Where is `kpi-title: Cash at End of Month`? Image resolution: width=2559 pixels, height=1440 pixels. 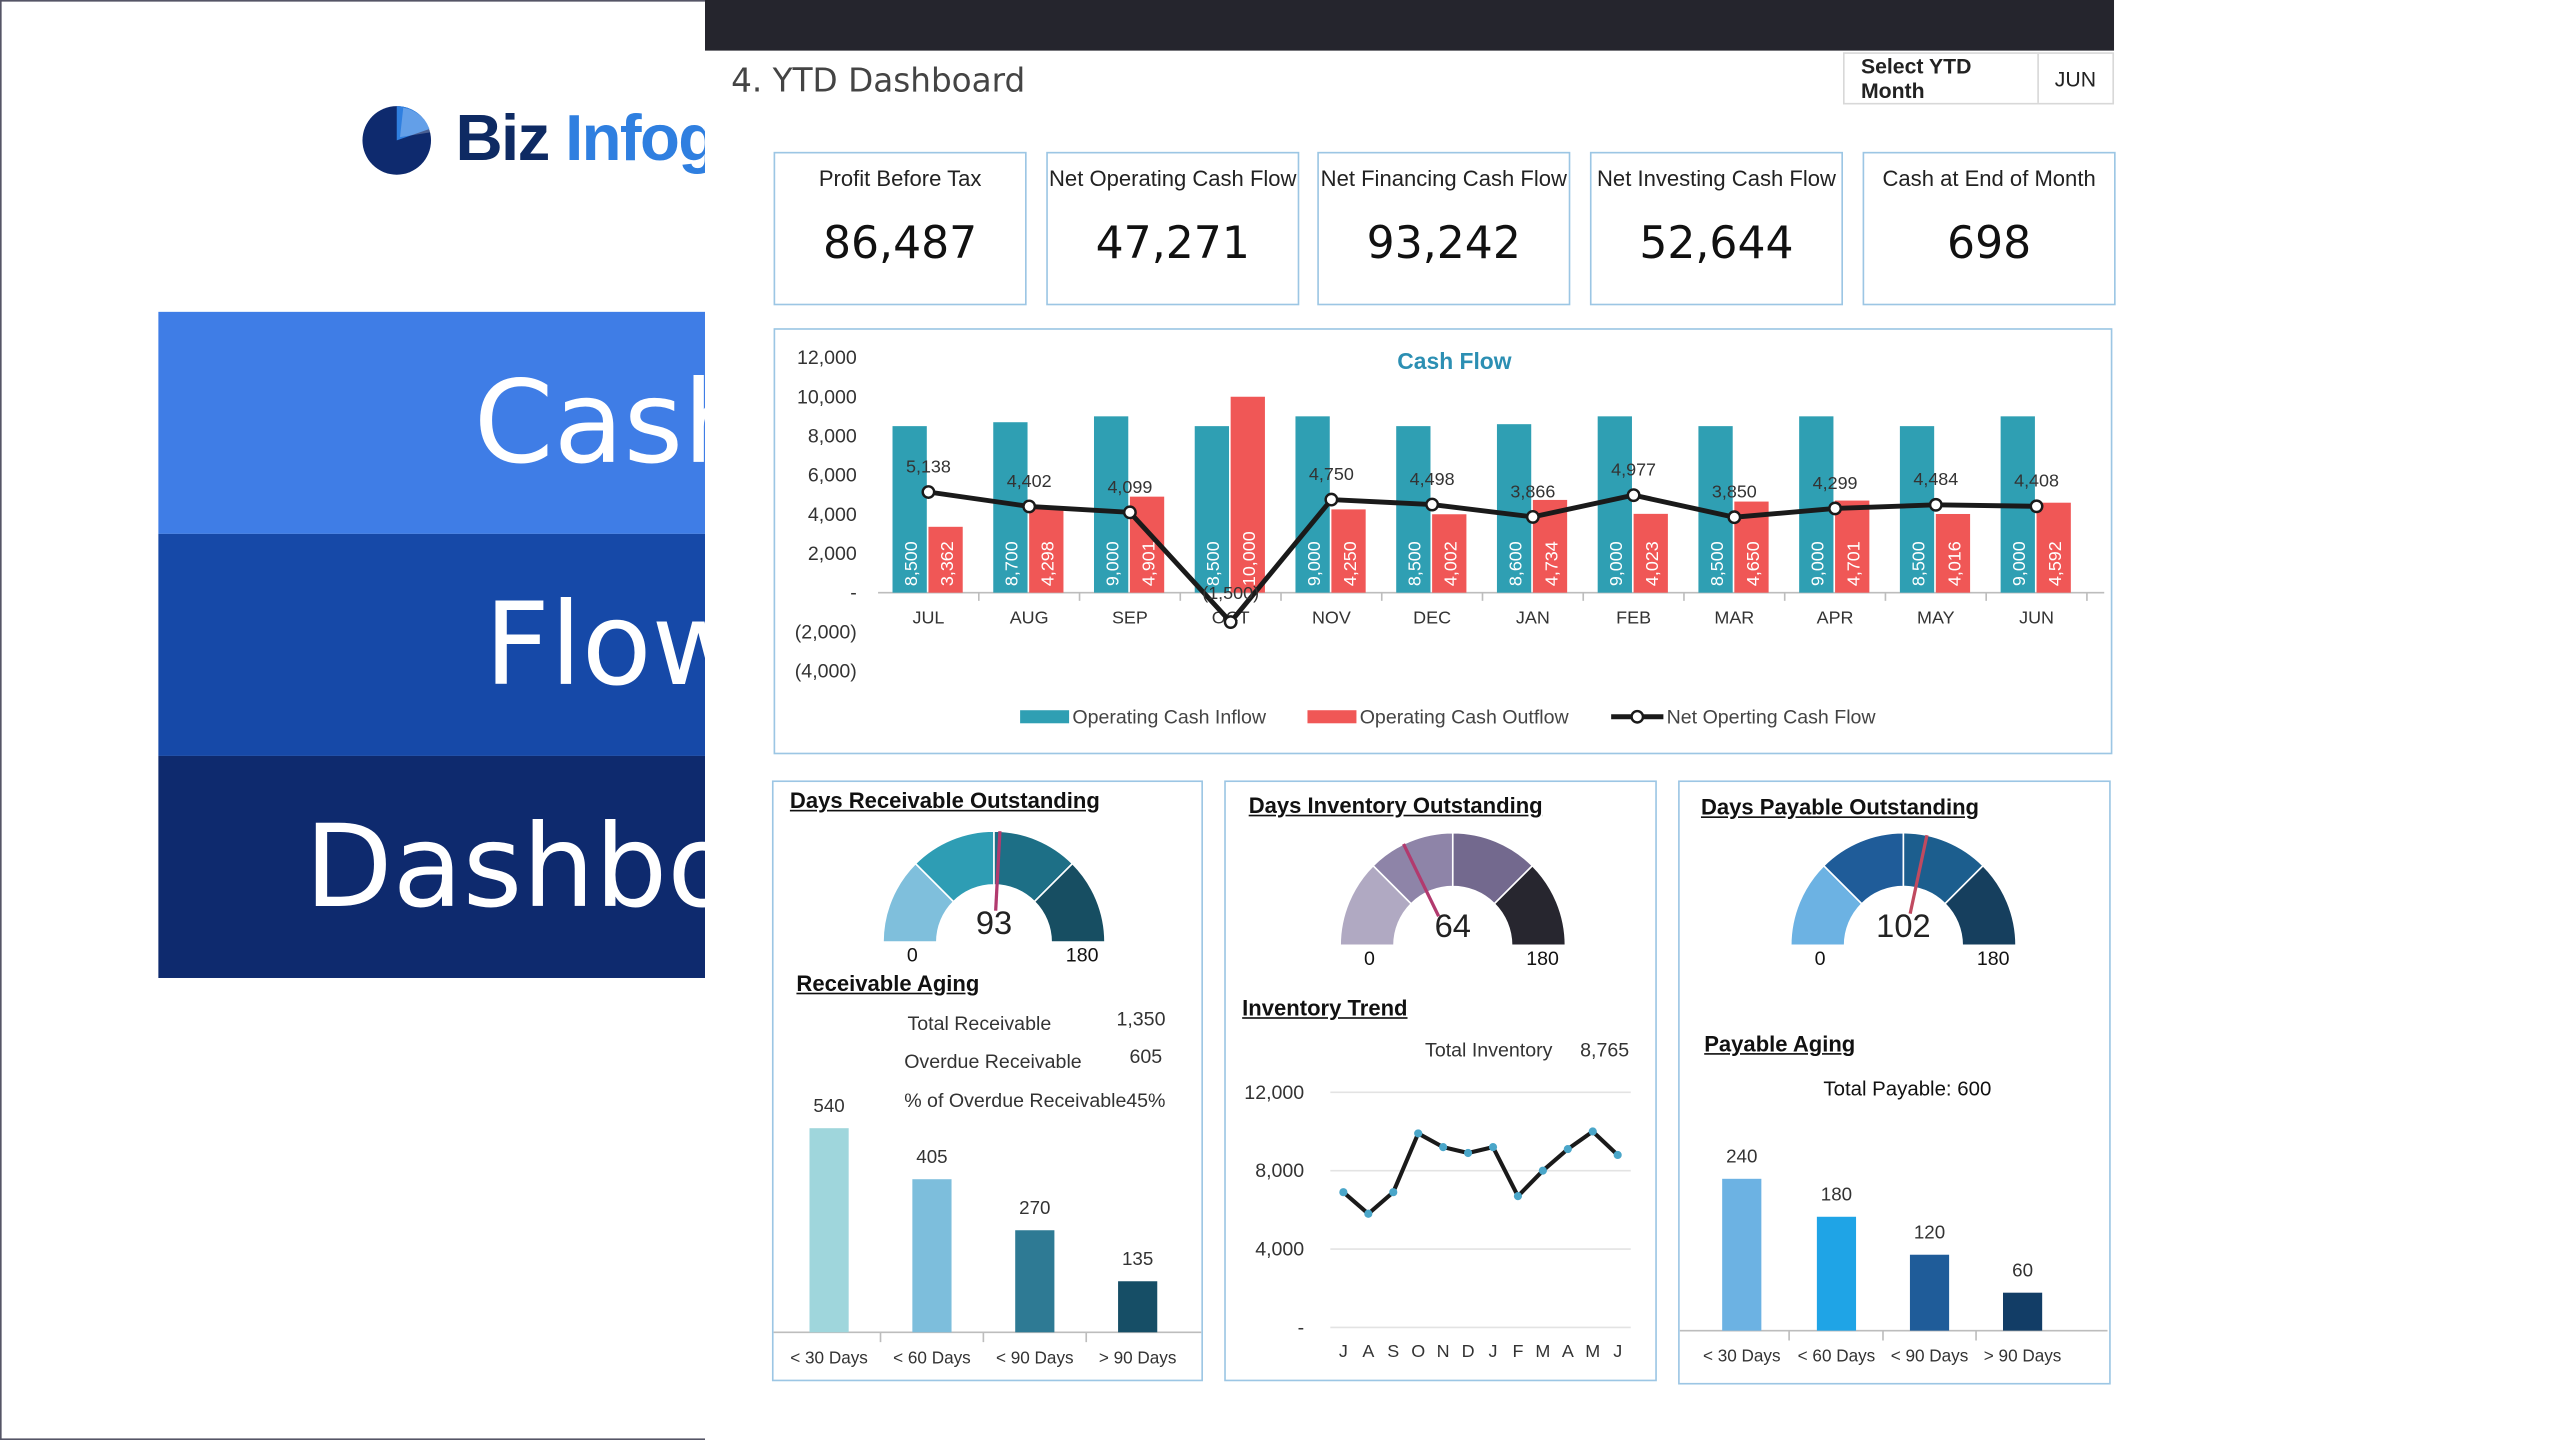
kpi-title: Cash at End of Month is located at coordinates (1989, 179).